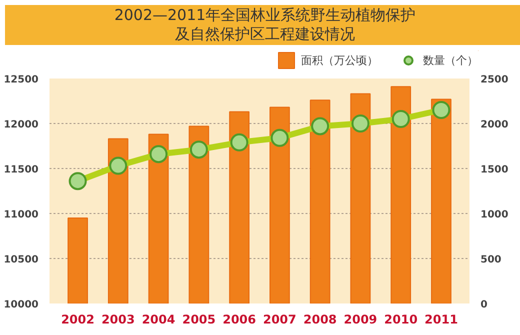 Image resolution: width=520 pixels, height=335 pixels. What do you see at coordinates (494, 215) in the screenshot?
I see `y2-tick-label: 1000` at bounding box center [494, 215].